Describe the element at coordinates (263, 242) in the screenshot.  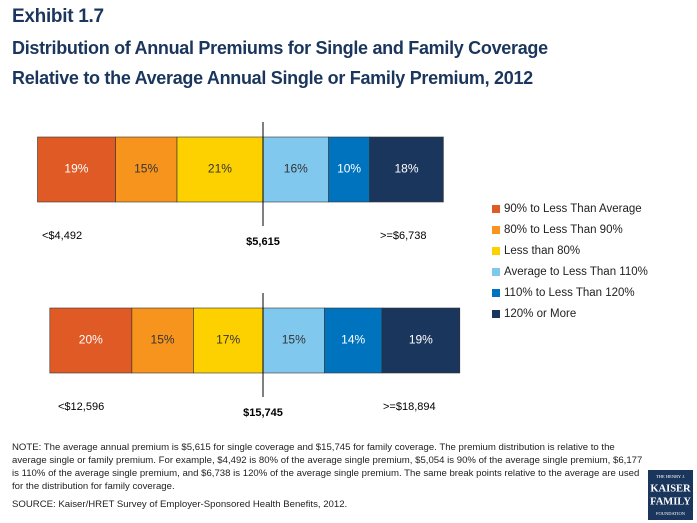
I see `average-label: $5,615` at that location.